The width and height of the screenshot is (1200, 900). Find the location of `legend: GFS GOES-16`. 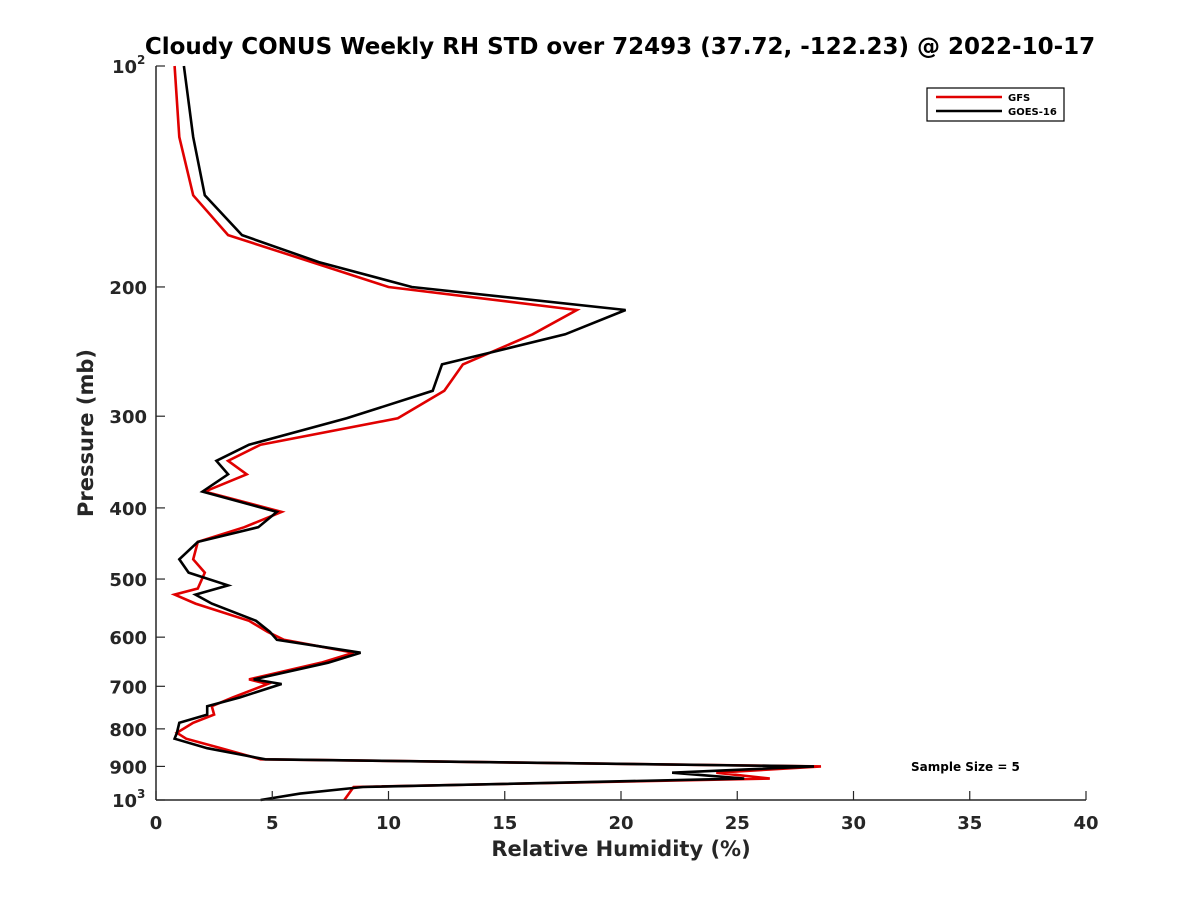

legend: GFS GOES-16 is located at coordinates (995, 104).